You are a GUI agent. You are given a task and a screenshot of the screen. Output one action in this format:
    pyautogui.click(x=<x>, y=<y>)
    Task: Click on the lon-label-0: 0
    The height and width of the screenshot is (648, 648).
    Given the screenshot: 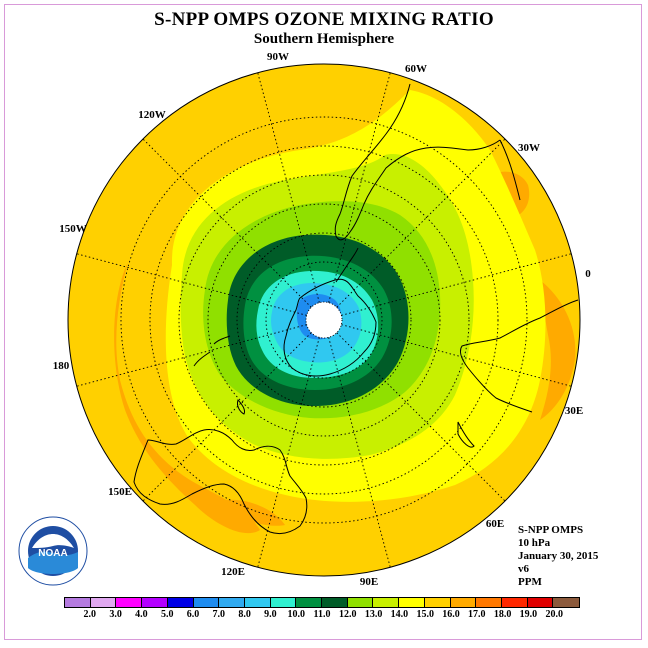 What is the action you would take?
    pyautogui.click(x=588, y=274)
    